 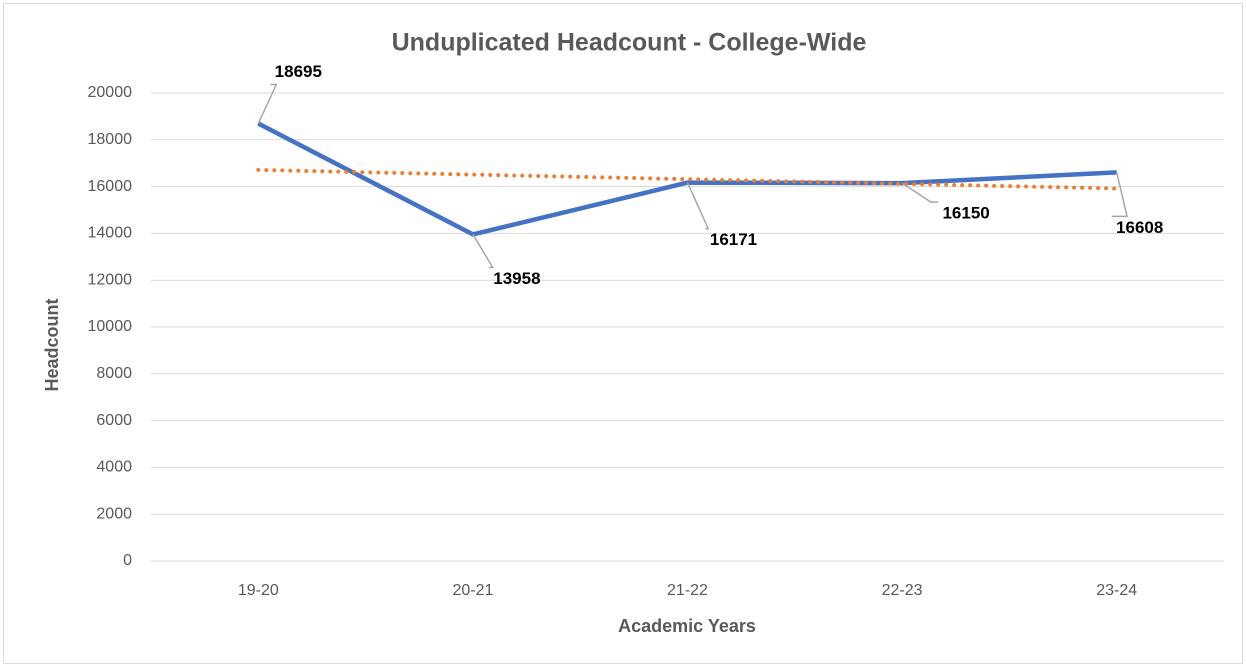 I want to click on y-tick-label: 18000, so click(x=110, y=139).